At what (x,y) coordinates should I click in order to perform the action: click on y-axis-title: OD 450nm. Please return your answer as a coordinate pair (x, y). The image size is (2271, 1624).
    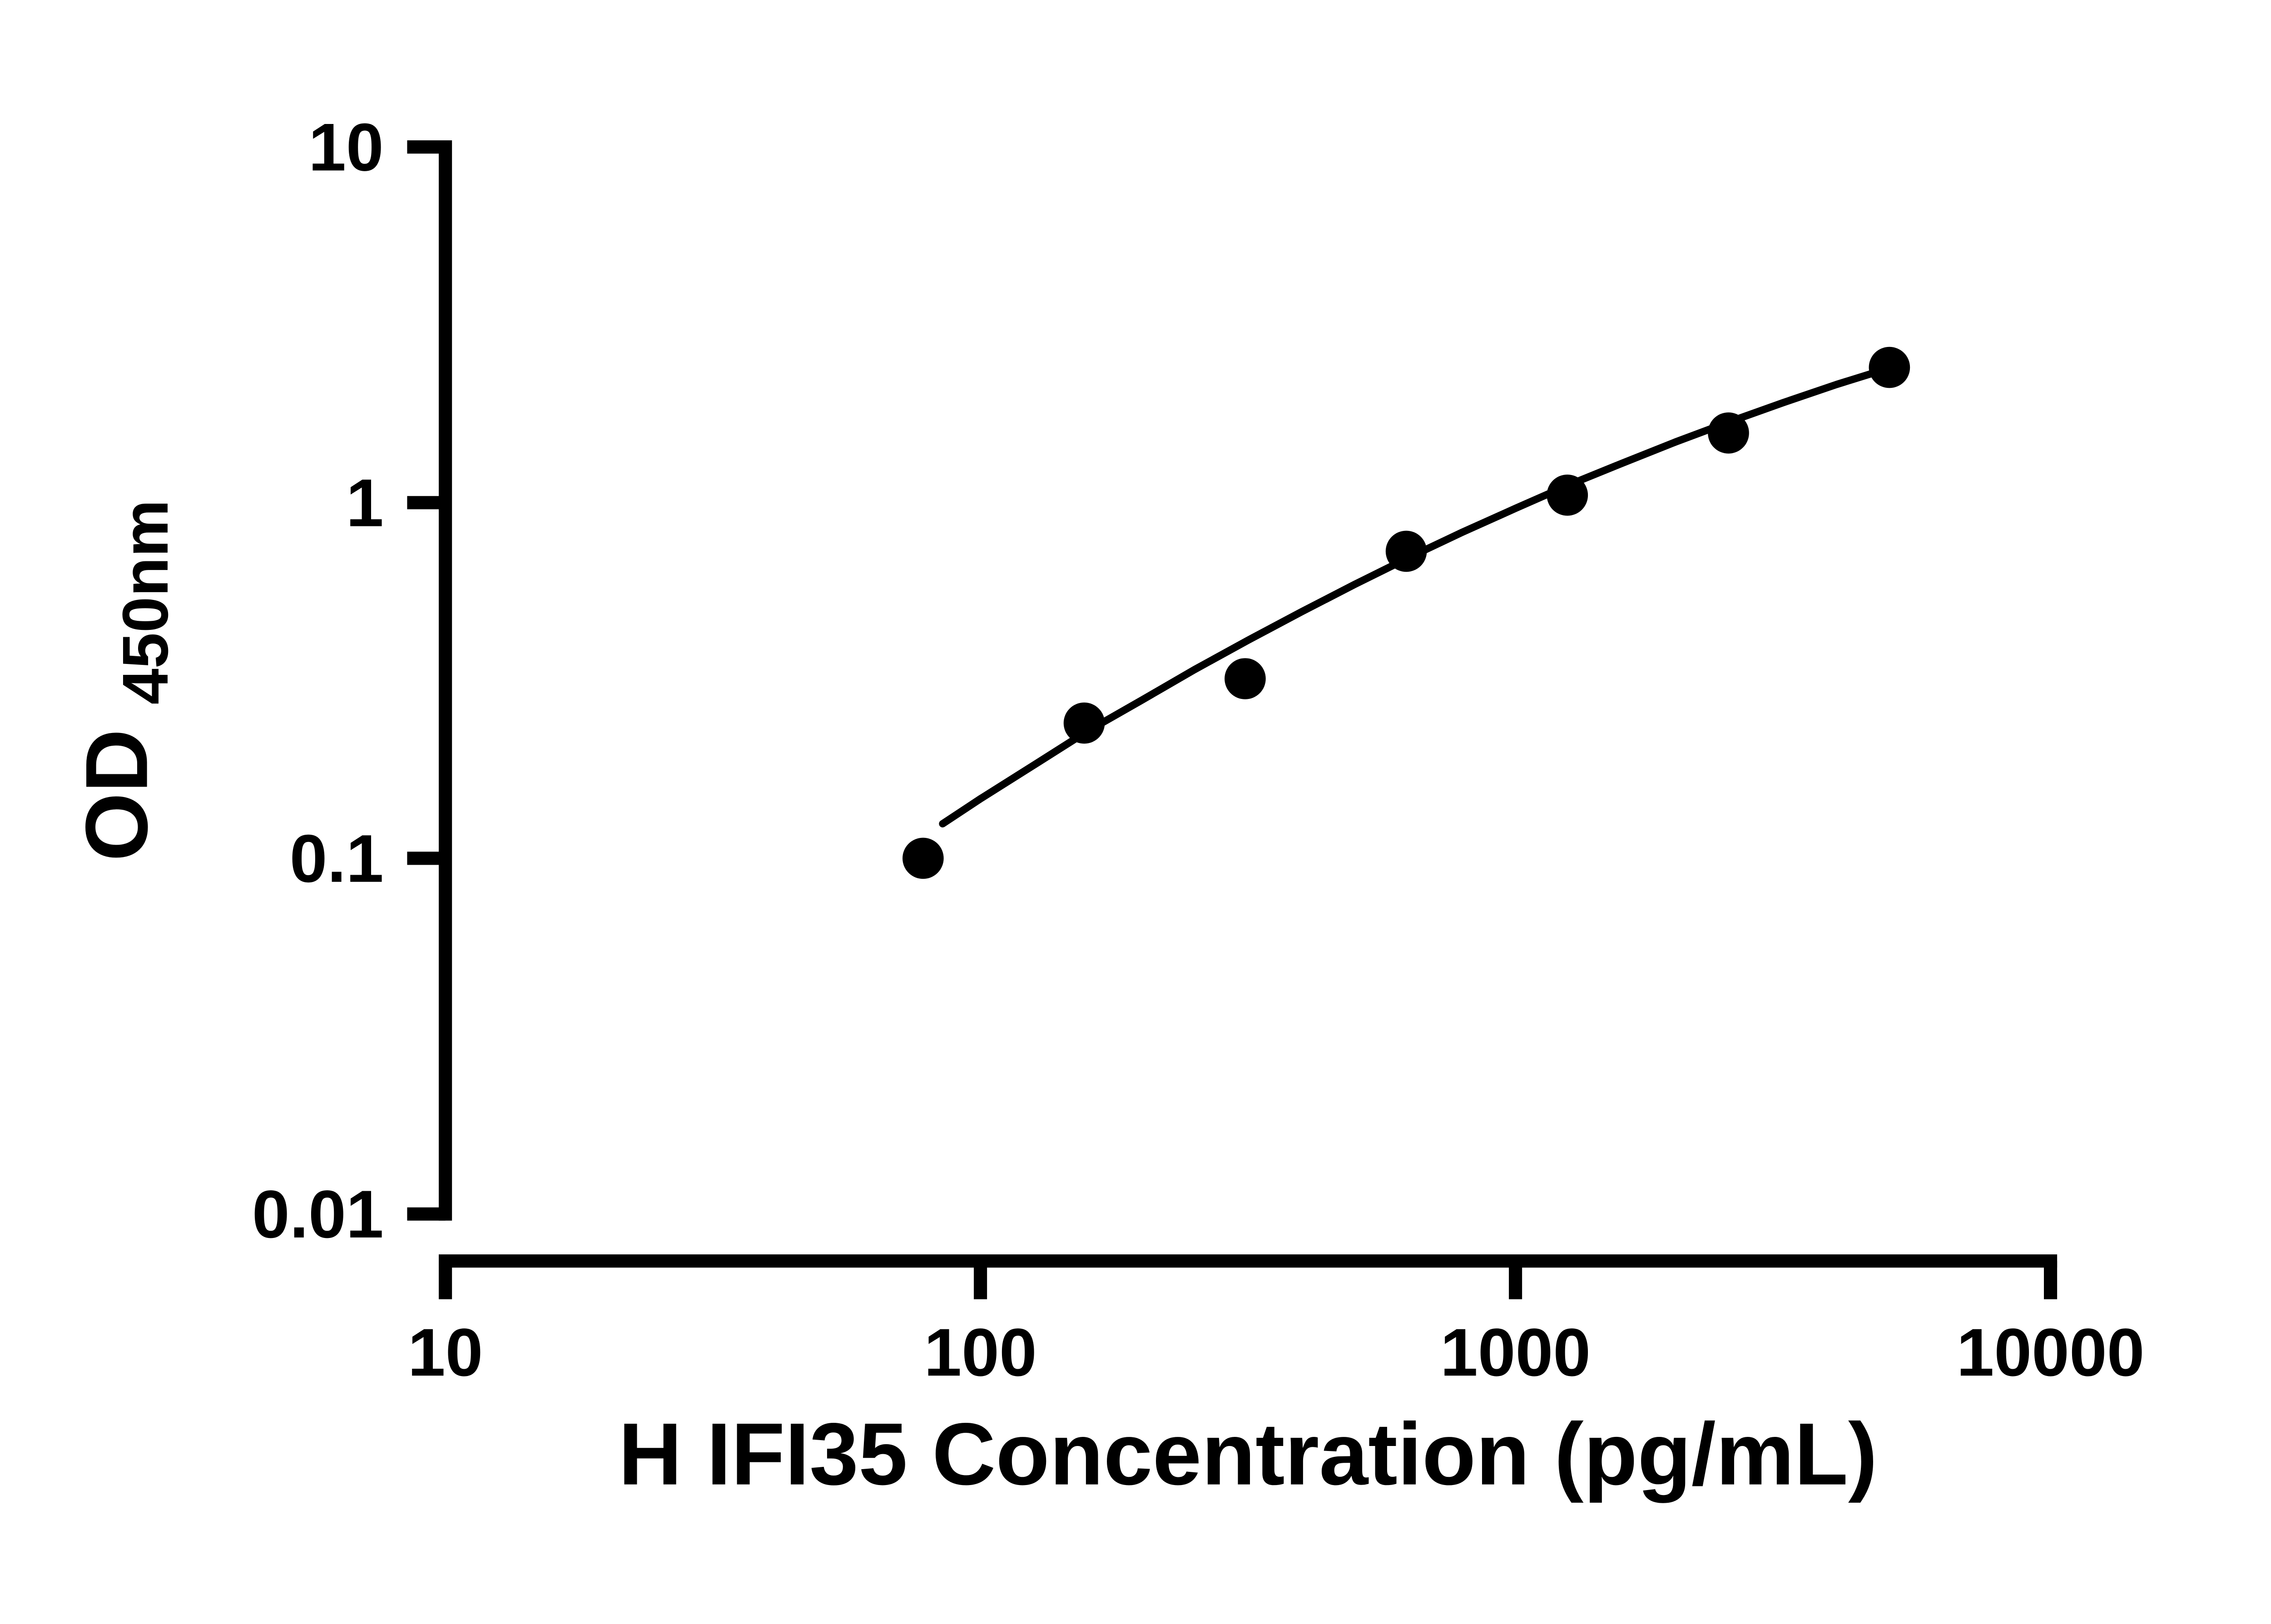
    Looking at the image, I should click on (125, 680).